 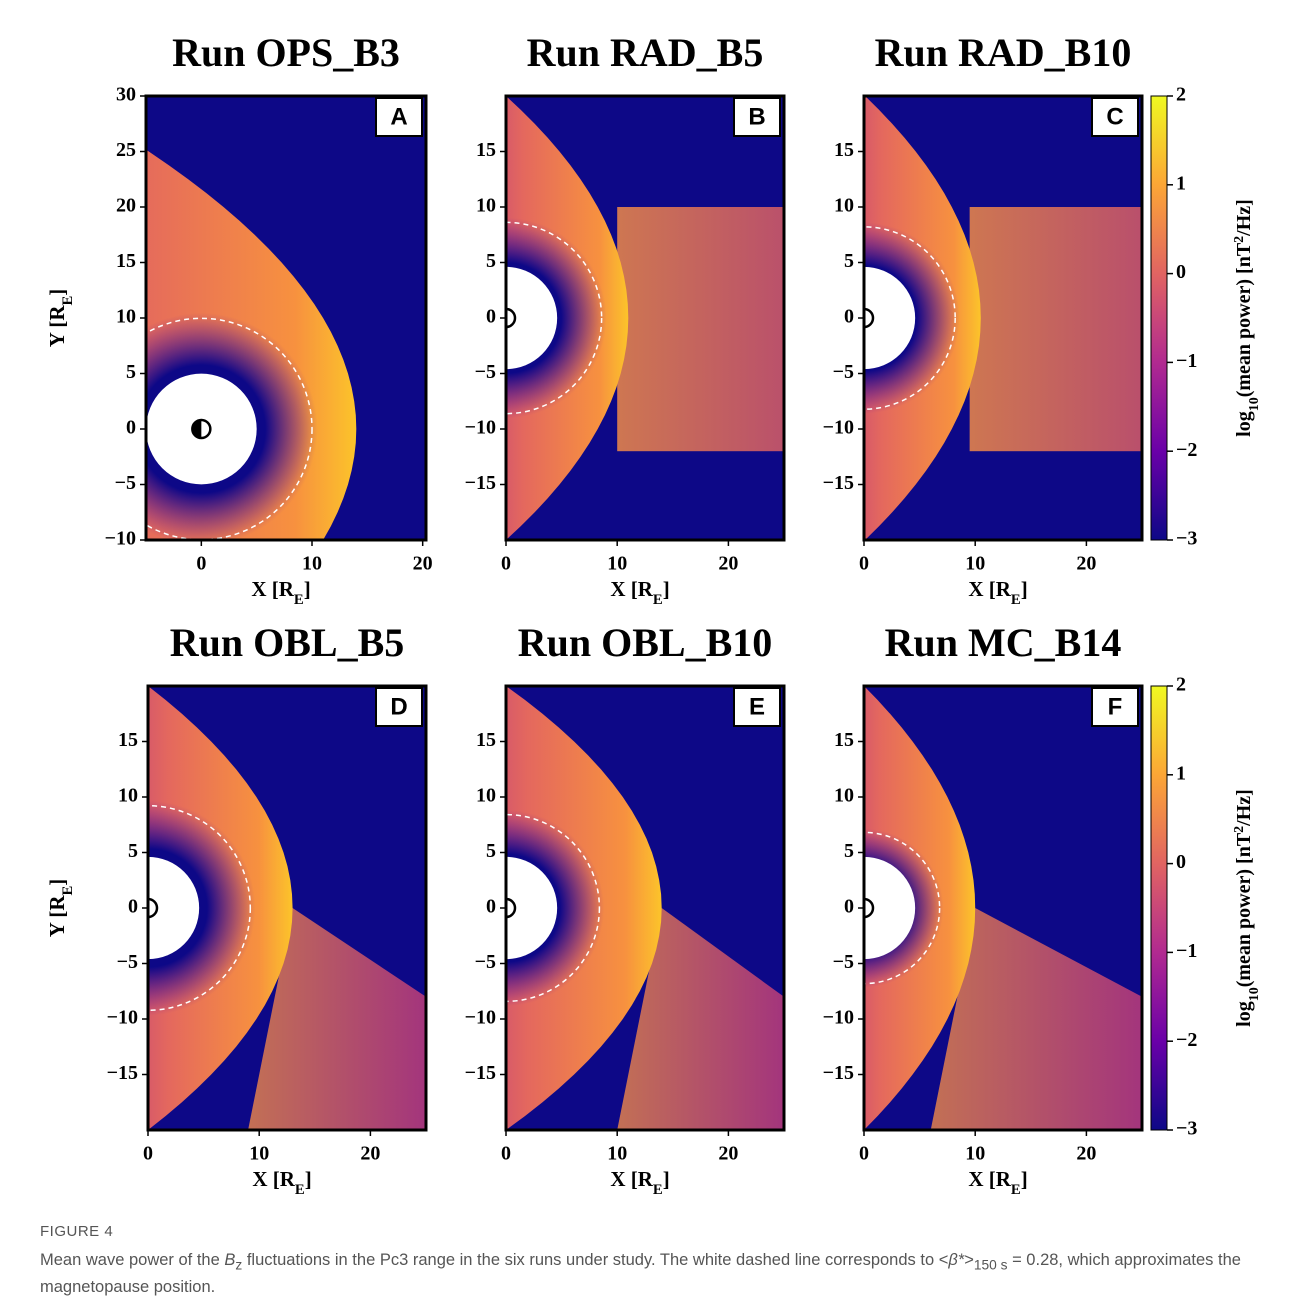 I want to click on y-tick-label: 15, so click(x=486, y=740).